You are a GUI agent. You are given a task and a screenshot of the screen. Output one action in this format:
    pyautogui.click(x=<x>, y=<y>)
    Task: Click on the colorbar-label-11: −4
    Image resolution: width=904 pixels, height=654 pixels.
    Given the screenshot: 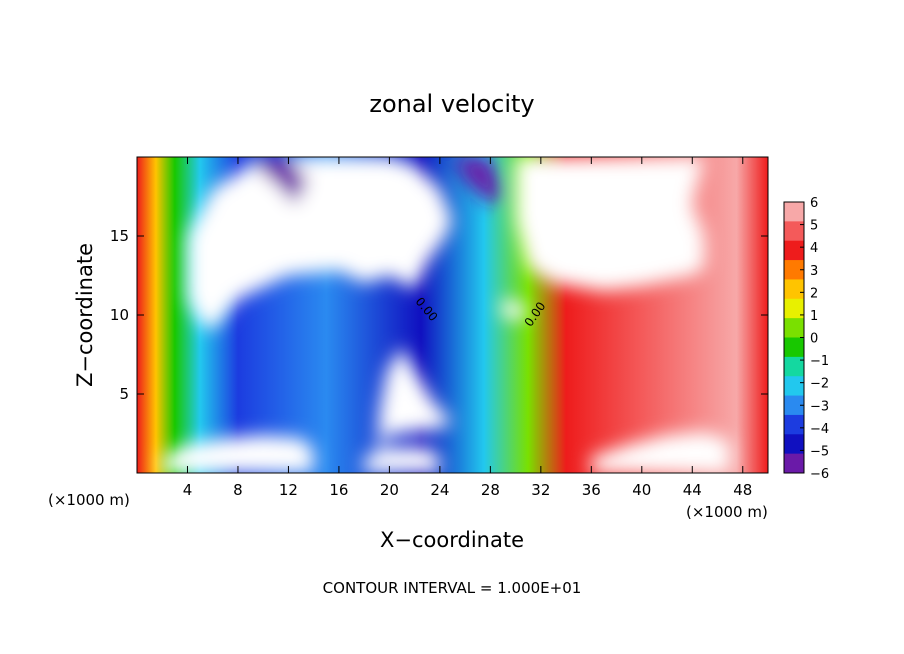 What is the action you would take?
    pyautogui.click(x=819, y=429)
    